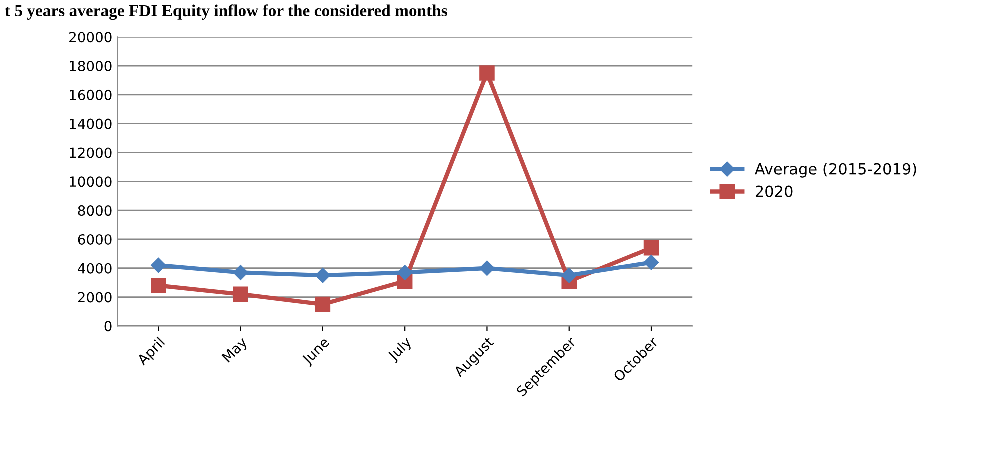  What do you see at coordinates (91, 153) in the screenshot?
I see `y-tick-label: 12000` at bounding box center [91, 153].